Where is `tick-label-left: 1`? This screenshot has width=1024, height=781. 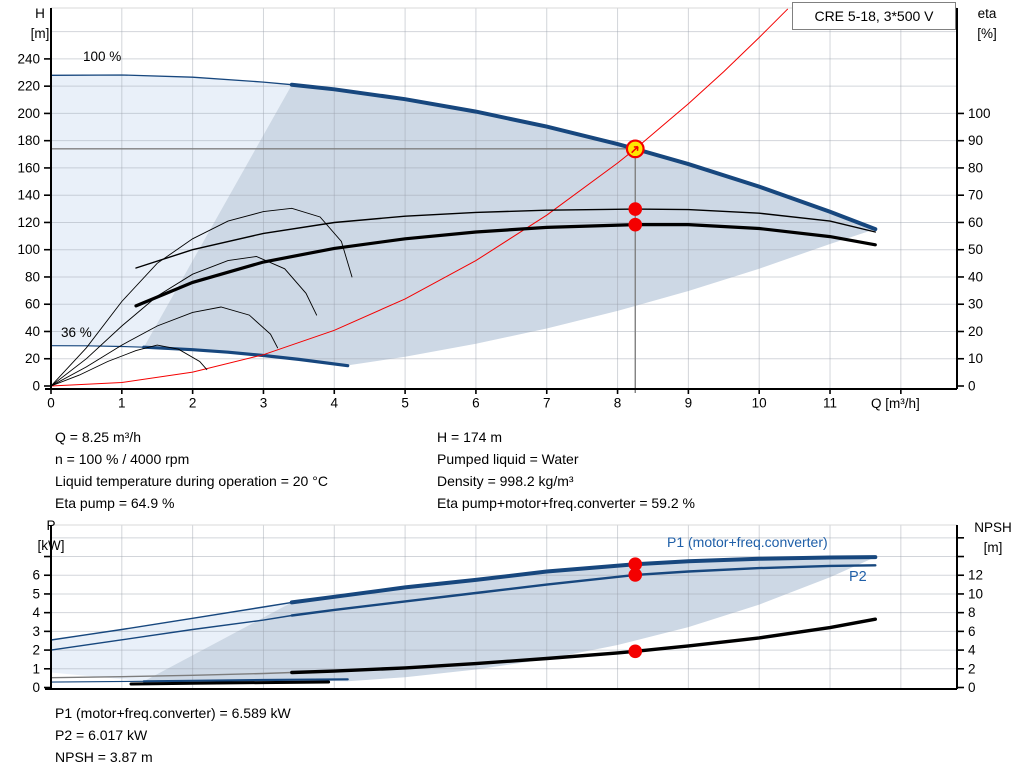 tick-label-left: 1 is located at coordinates (36, 668).